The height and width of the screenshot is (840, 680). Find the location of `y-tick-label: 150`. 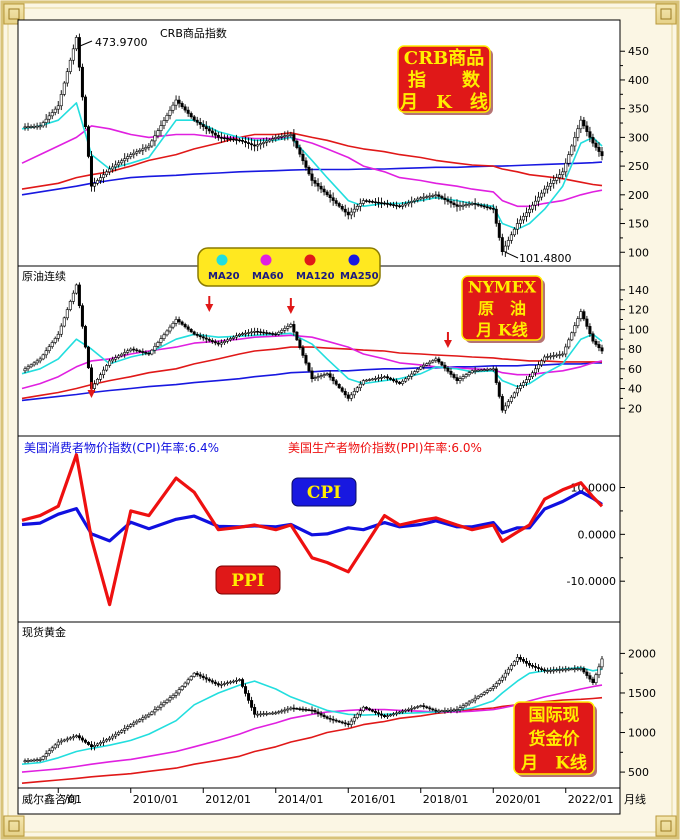

y-tick-label: 150 is located at coordinates (638, 224).